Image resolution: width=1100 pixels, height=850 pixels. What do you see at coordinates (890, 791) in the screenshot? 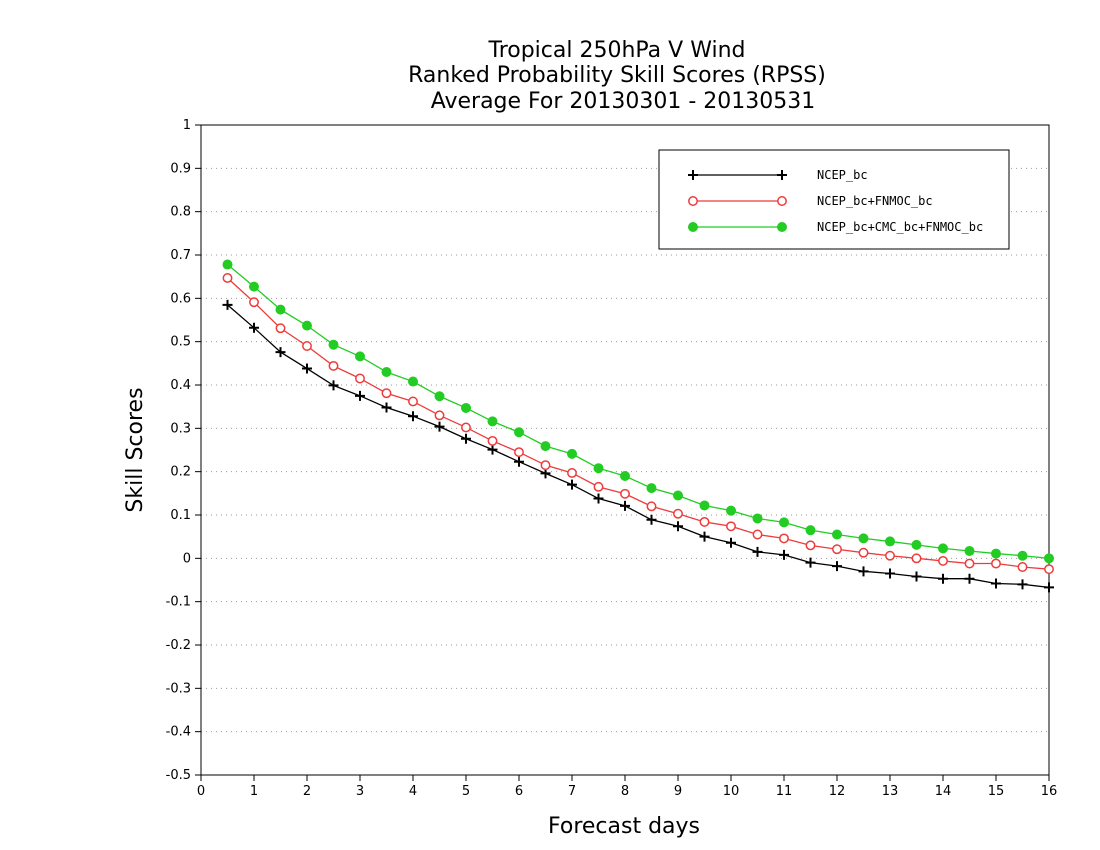
I see `x-tick-label: 13` at bounding box center [890, 791].